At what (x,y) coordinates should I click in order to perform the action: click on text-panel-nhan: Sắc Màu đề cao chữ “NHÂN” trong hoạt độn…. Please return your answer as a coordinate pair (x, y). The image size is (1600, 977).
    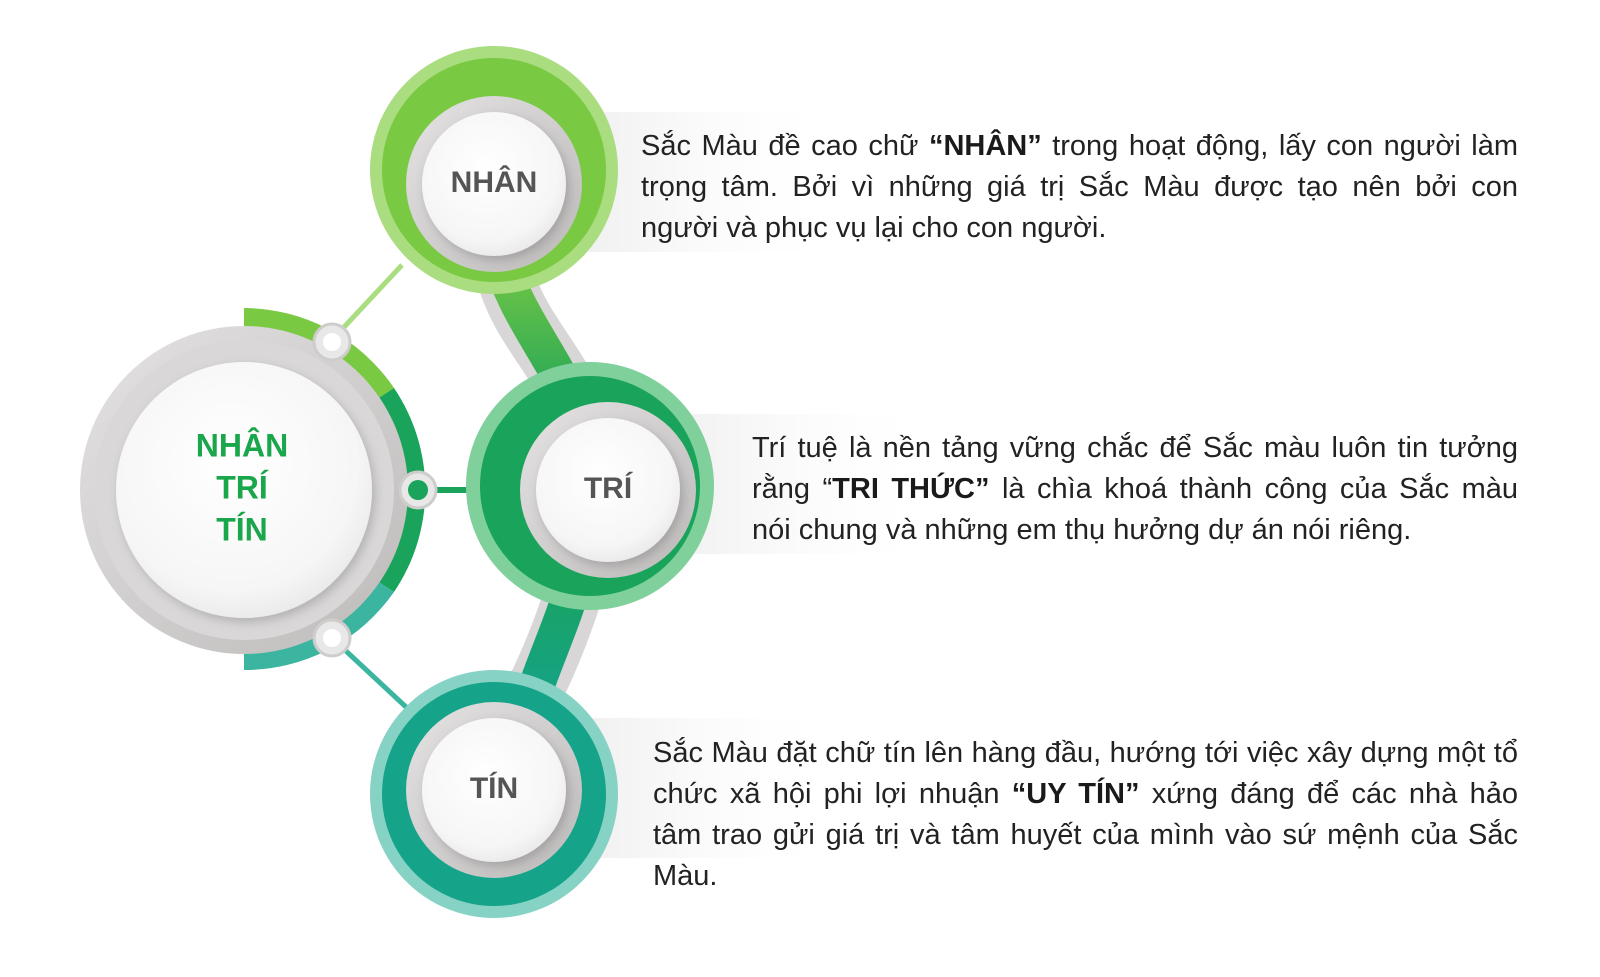
    Looking at the image, I should click on (1079, 187).